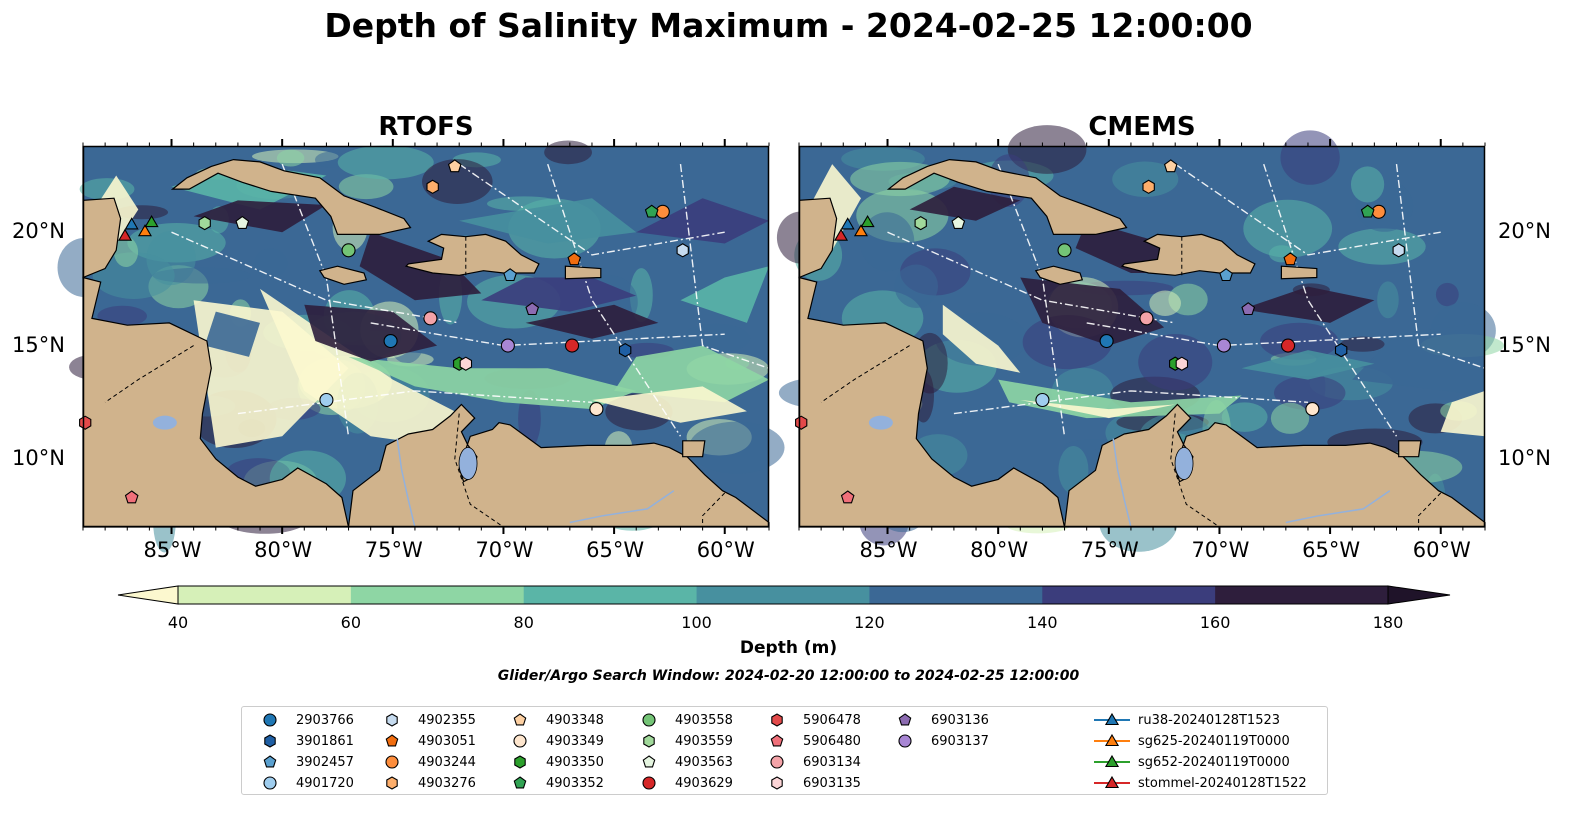 This screenshot has width=1577, height=827. Describe the element at coordinates (575, 741) in the screenshot. I see `legend-label: 4903349` at that location.